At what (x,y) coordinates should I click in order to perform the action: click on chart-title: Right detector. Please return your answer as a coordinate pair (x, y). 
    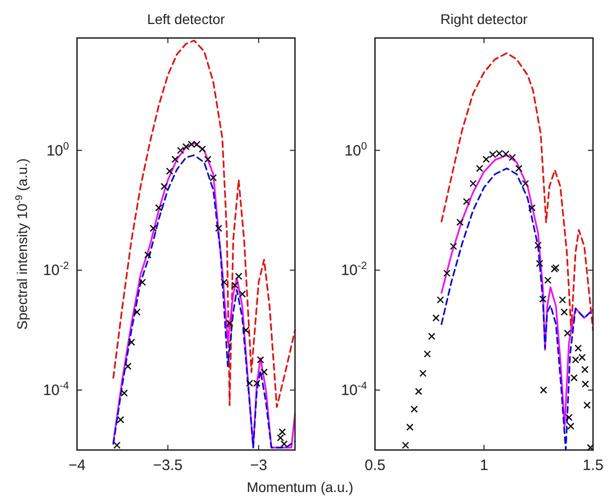
    Looking at the image, I should click on (484, 19).